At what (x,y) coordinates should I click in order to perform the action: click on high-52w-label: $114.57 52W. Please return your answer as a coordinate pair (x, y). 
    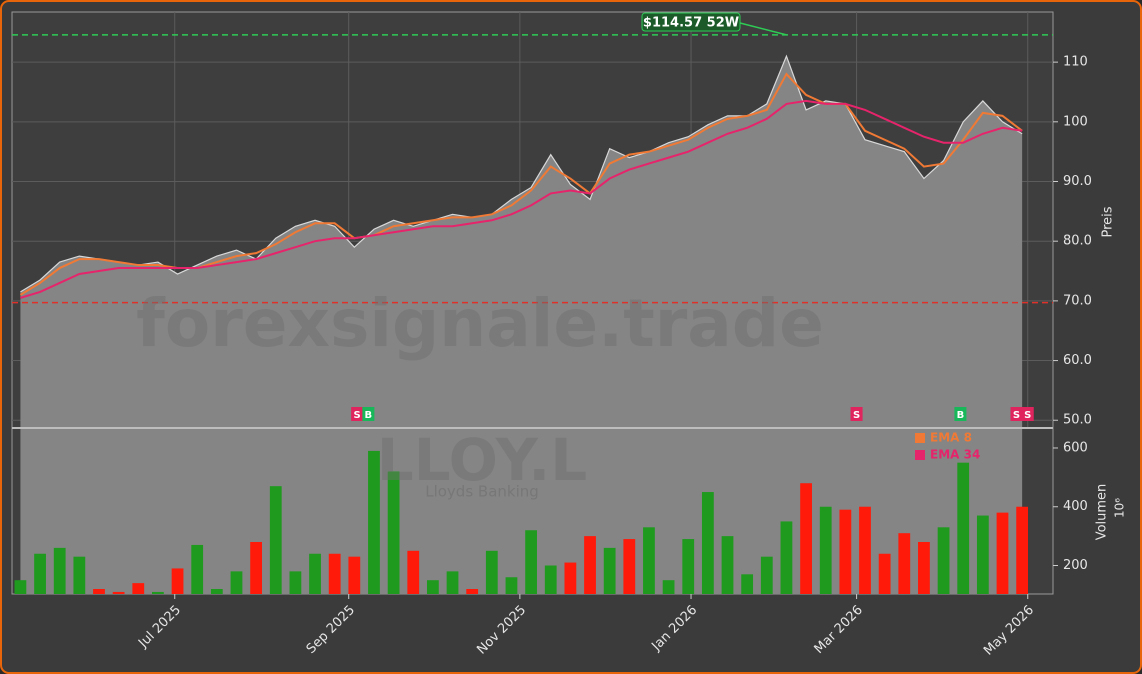
    Looking at the image, I should click on (691, 23).